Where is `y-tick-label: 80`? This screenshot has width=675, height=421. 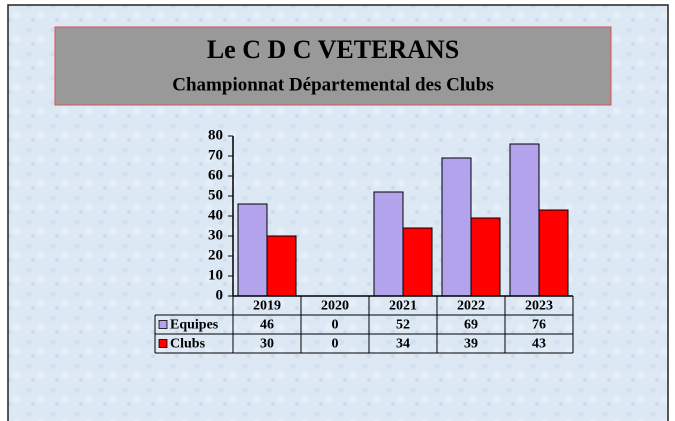
y-tick-label: 80 is located at coordinates (215, 135).